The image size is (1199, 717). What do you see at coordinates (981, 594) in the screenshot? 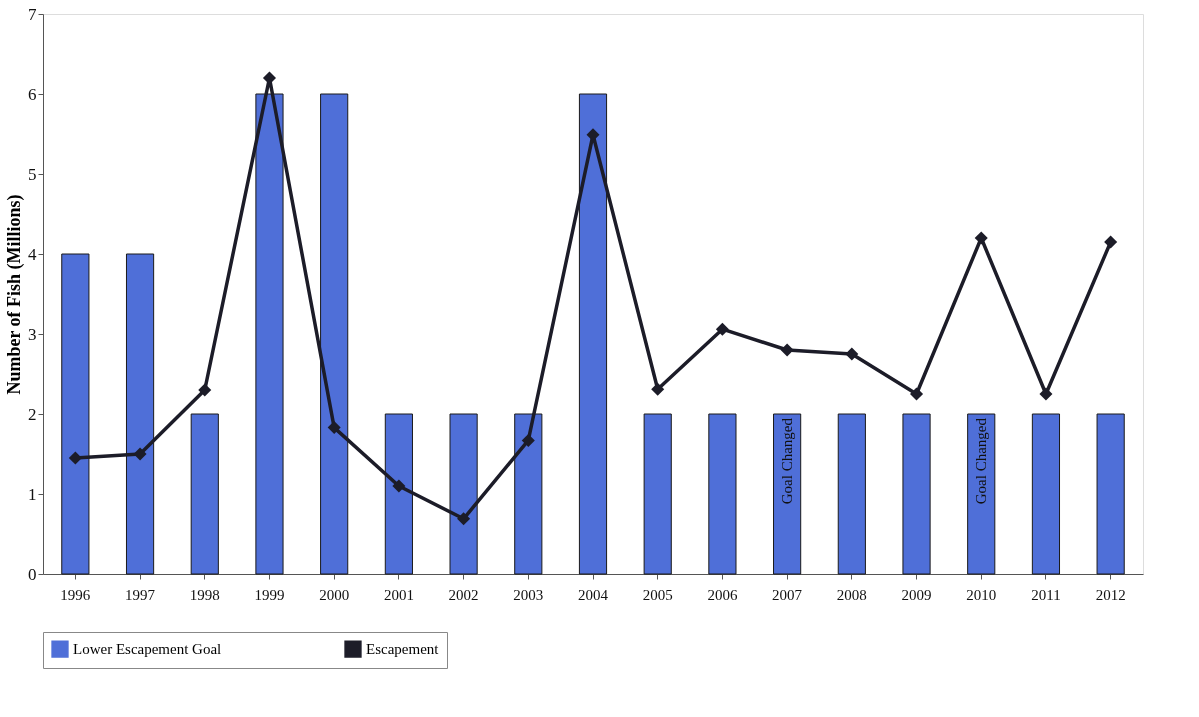
I see `x-tick-label: 2010` at bounding box center [981, 594].